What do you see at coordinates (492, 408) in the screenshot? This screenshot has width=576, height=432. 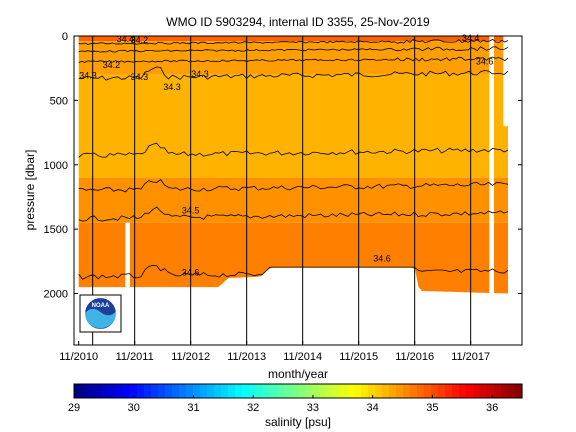 I see `colorbar-tick-label: 36` at bounding box center [492, 408].